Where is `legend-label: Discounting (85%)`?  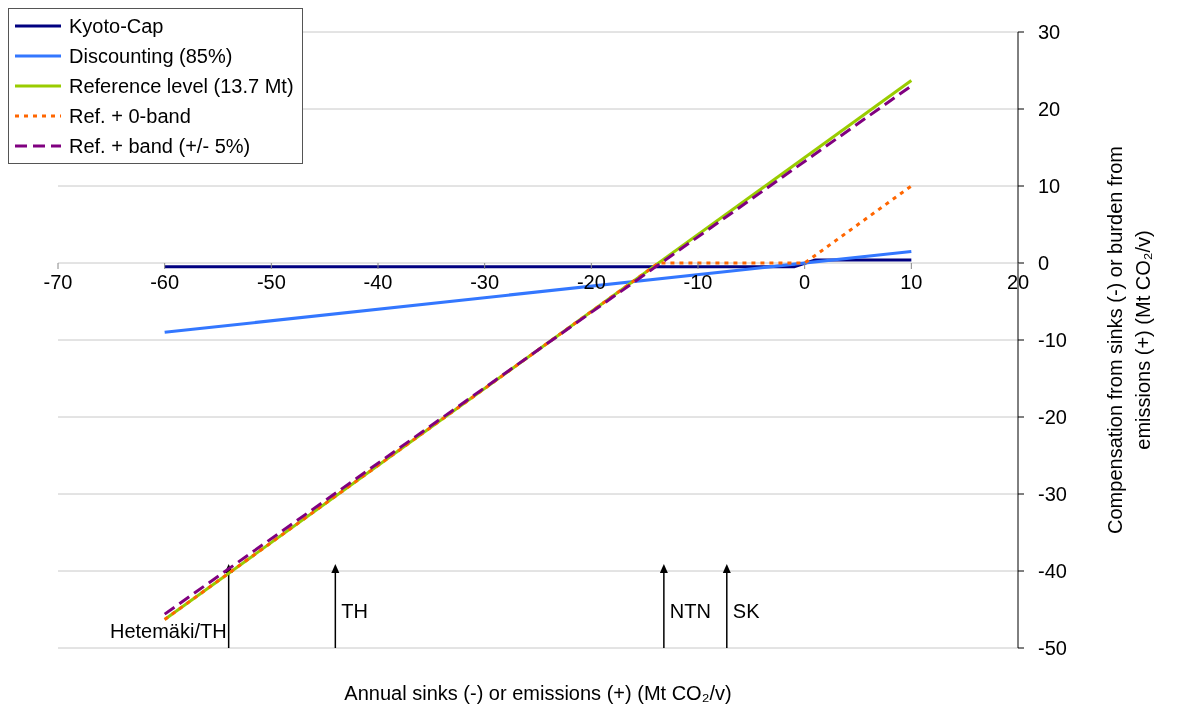 legend-label: Discounting (85%) is located at coordinates (151, 56).